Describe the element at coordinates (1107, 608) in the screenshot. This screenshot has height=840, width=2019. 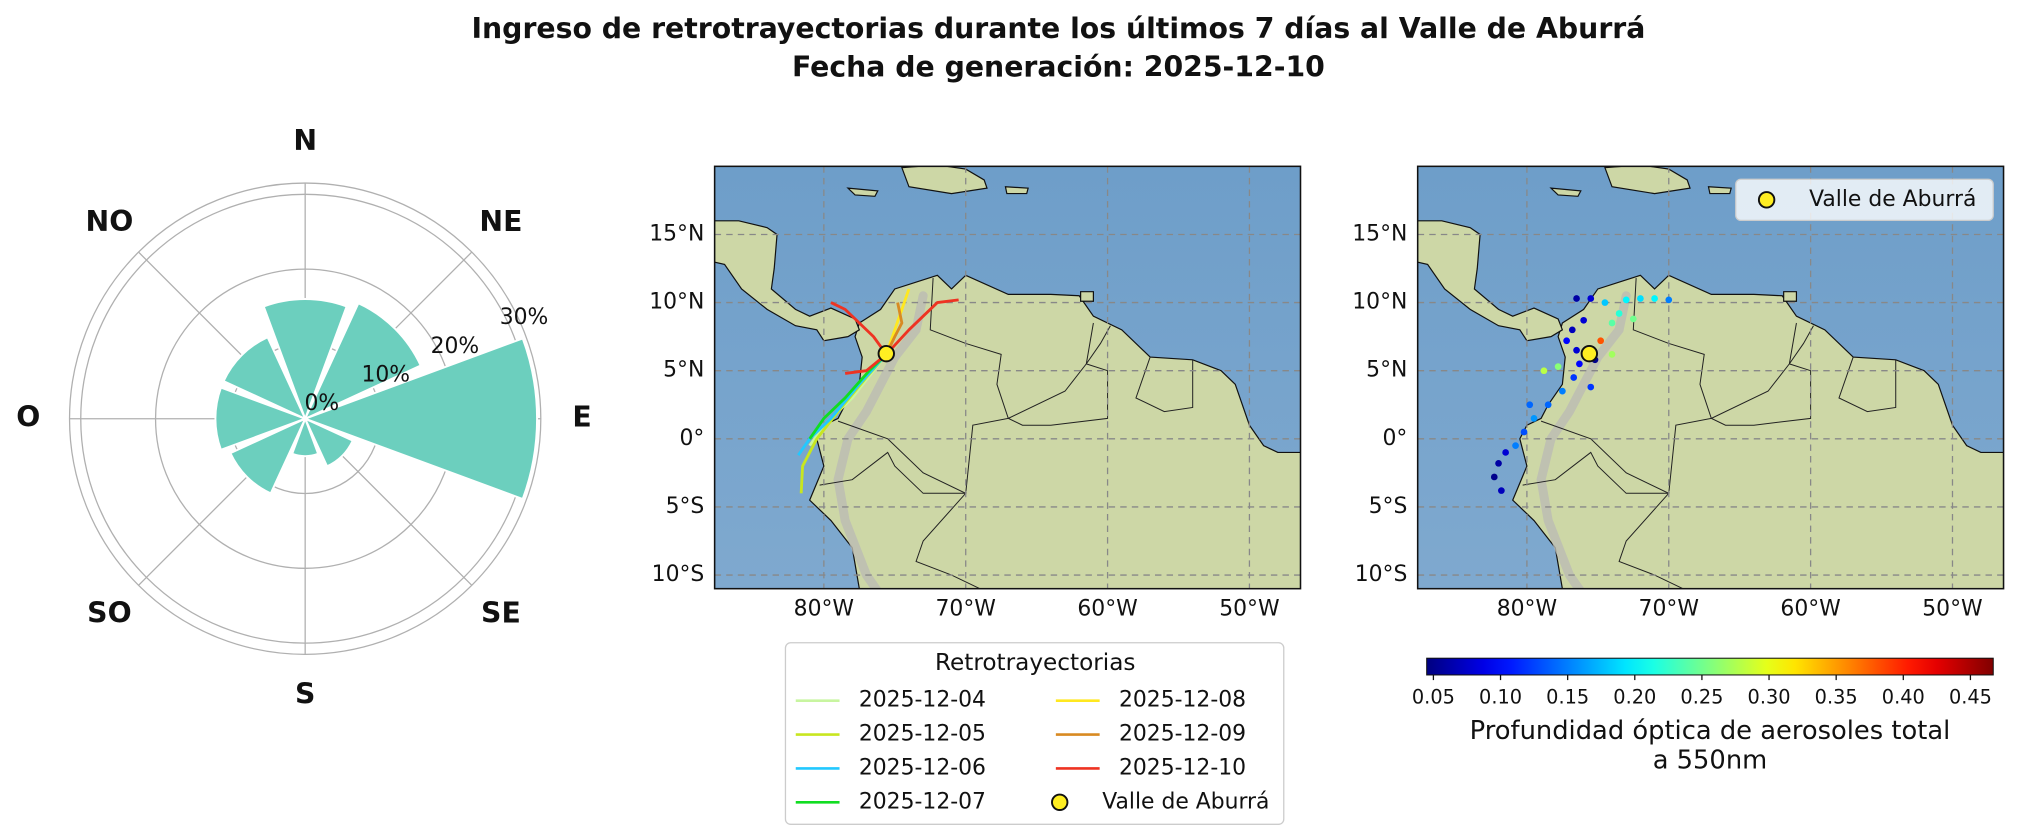
I see `x-tick-label: 60°W` at that location.